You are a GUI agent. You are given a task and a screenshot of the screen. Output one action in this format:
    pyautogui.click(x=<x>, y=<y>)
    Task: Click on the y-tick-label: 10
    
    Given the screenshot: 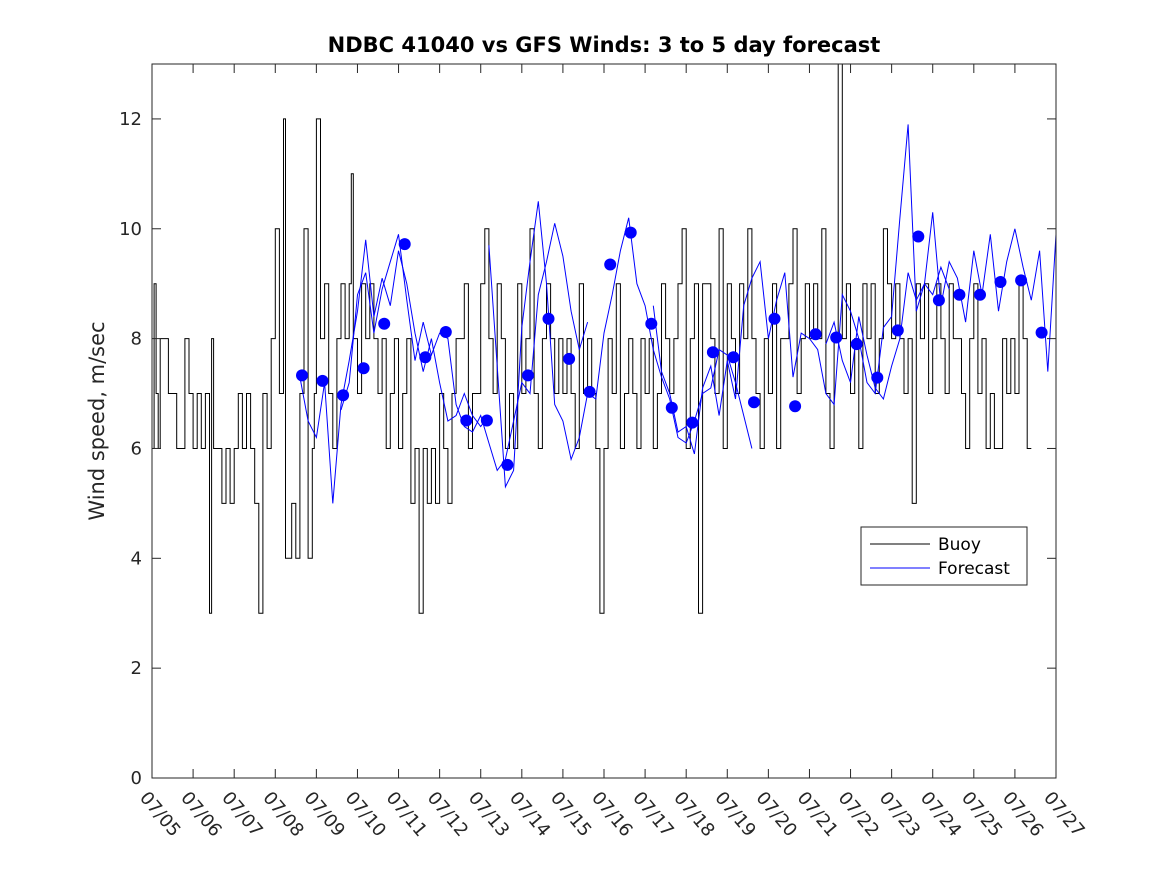 What is the action you would take?
    pyautogui.click(x=130, y=229)
    